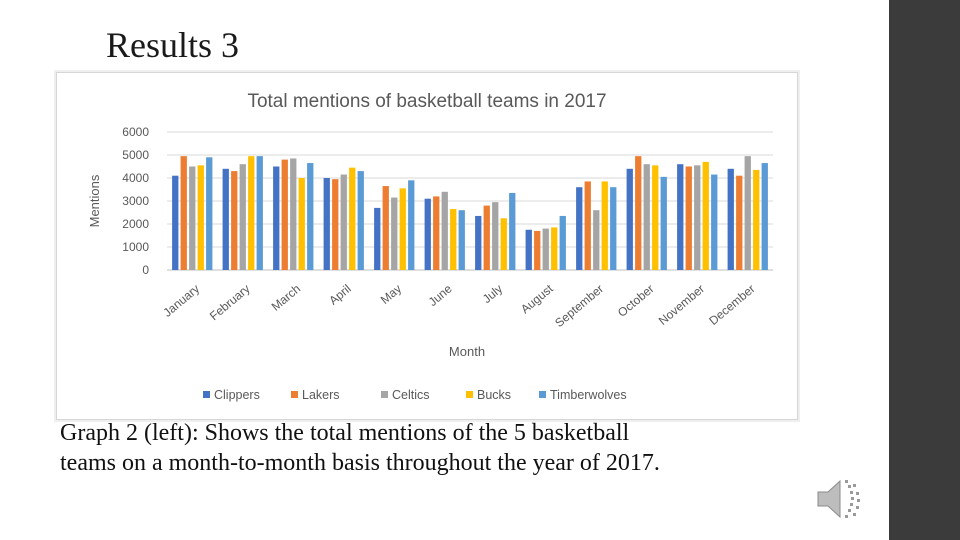 This screenshot has width=960, height=540. Describe the element at coordinates (839, 499) in the screenshot. I see `speaker-icon` at that location.